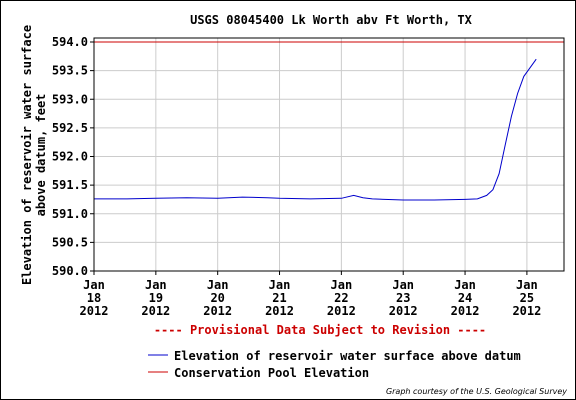 This screenshot has width=576, height=400. Describe the element at coordinates (279, 298) in the screenshot. I see `x-tick-label-day: 21` at that location.